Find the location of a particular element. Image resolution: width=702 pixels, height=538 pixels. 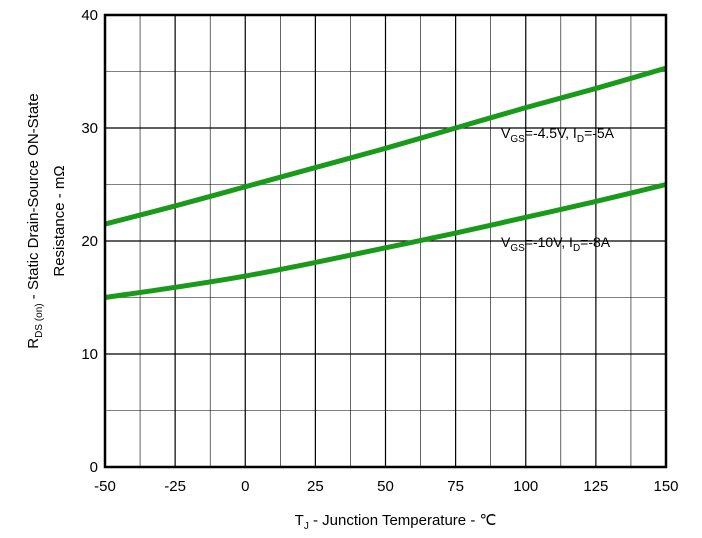

x-tick-label: 50 is located at coordinates (385, 486).